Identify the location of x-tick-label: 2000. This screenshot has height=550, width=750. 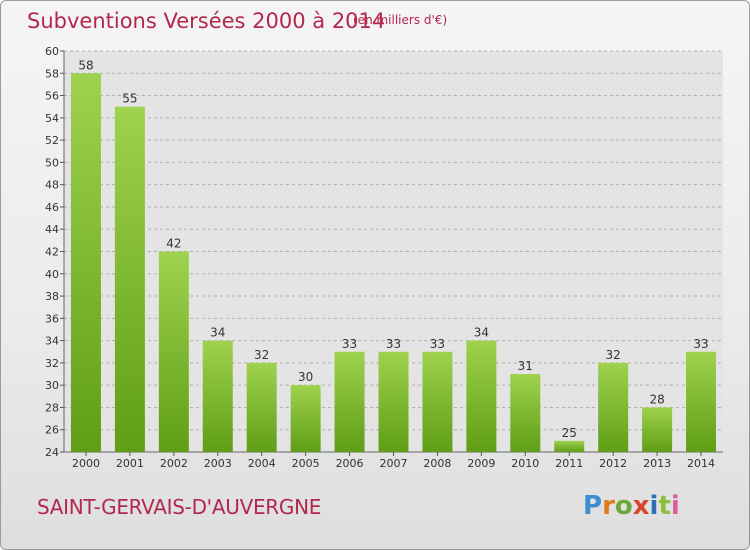
(86, 463).